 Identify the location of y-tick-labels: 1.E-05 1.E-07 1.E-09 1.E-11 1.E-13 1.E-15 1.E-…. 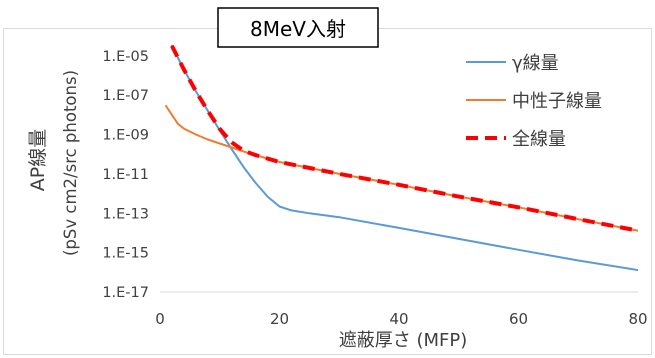
(125, 175).